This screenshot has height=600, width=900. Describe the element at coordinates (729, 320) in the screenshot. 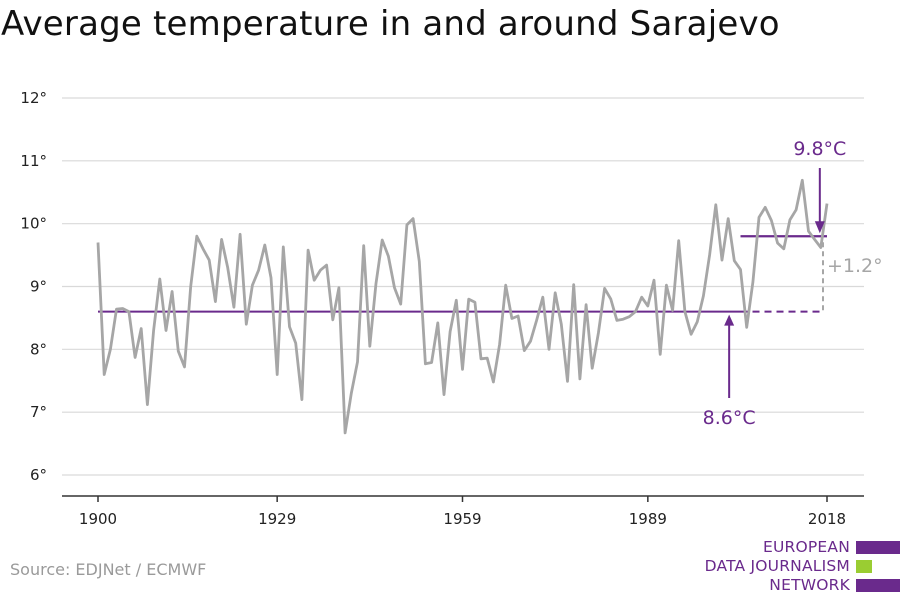

I see `baseline-arrow-head` at that location.